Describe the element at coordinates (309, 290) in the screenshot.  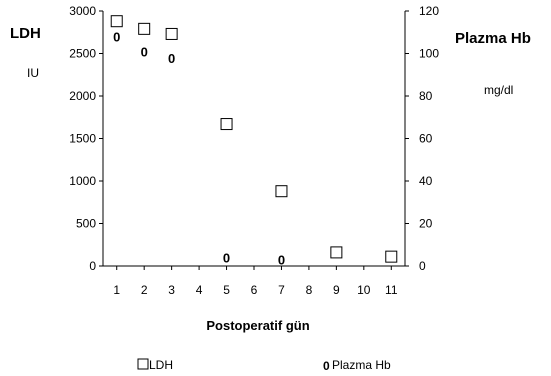
I see `x-tick-label: 8` at that location.